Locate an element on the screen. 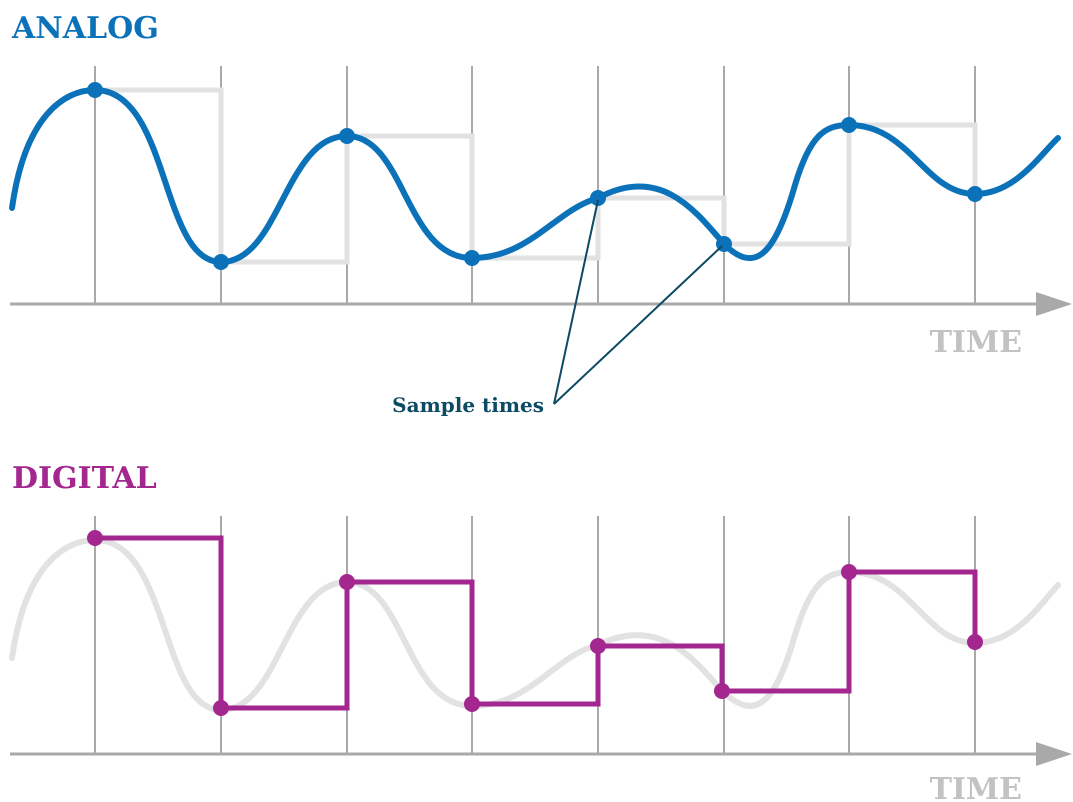  digital-title: DIGITAL is located at coordinates (84, 478).